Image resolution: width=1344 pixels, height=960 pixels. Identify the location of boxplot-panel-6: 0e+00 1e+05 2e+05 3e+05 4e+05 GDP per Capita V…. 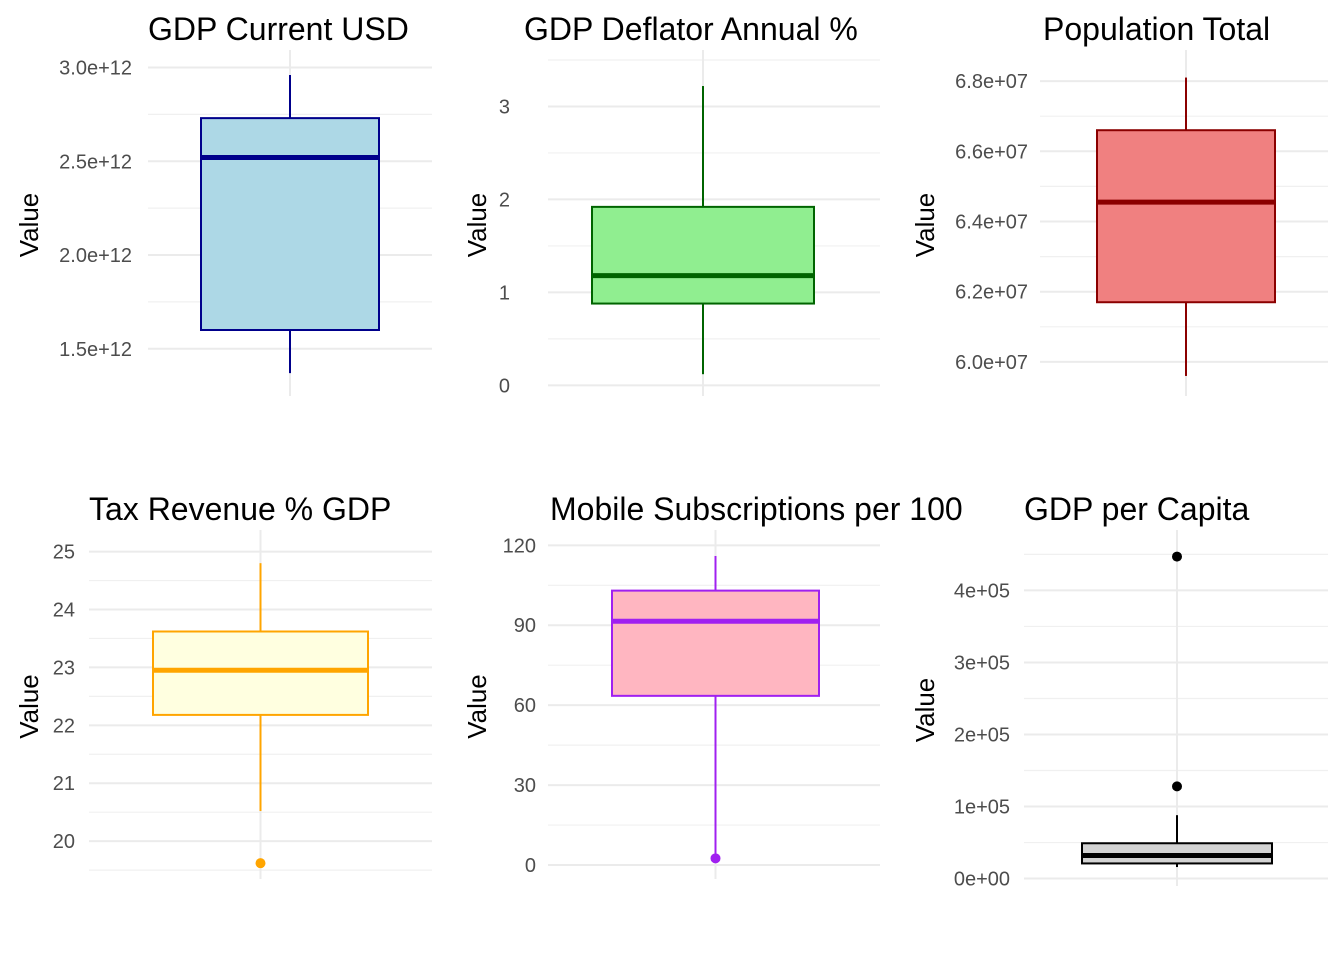
(1119, 691).